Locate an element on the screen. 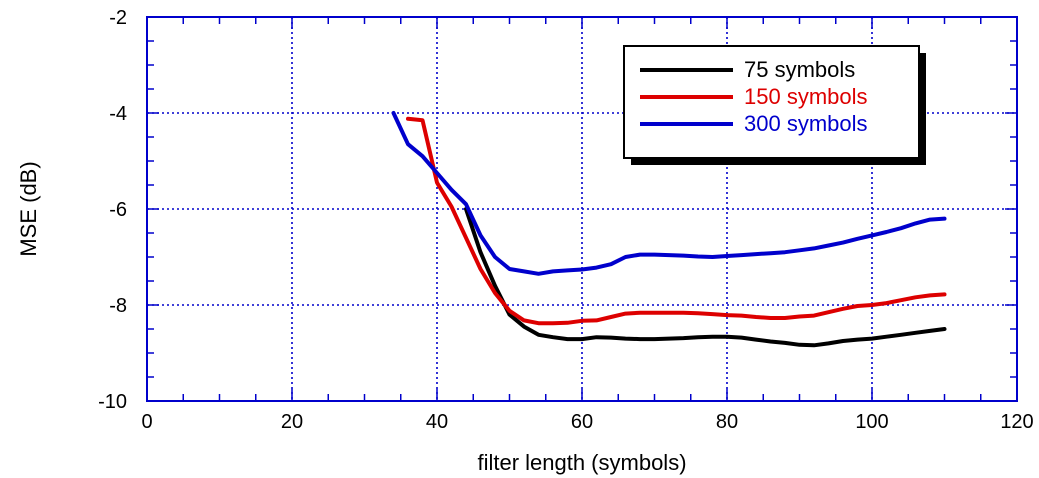 The height and width of the screenshot is (478, 1039). y-axis-title: MSE (dB) is located at coordinates (28, 208).